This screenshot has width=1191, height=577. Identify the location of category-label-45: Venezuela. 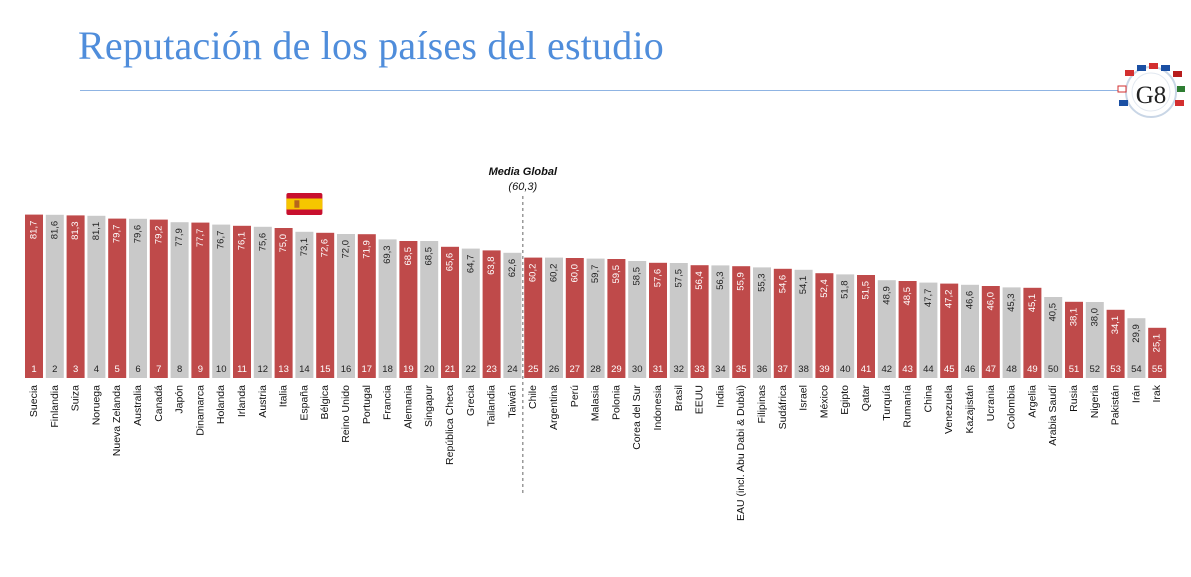
(949, 409).